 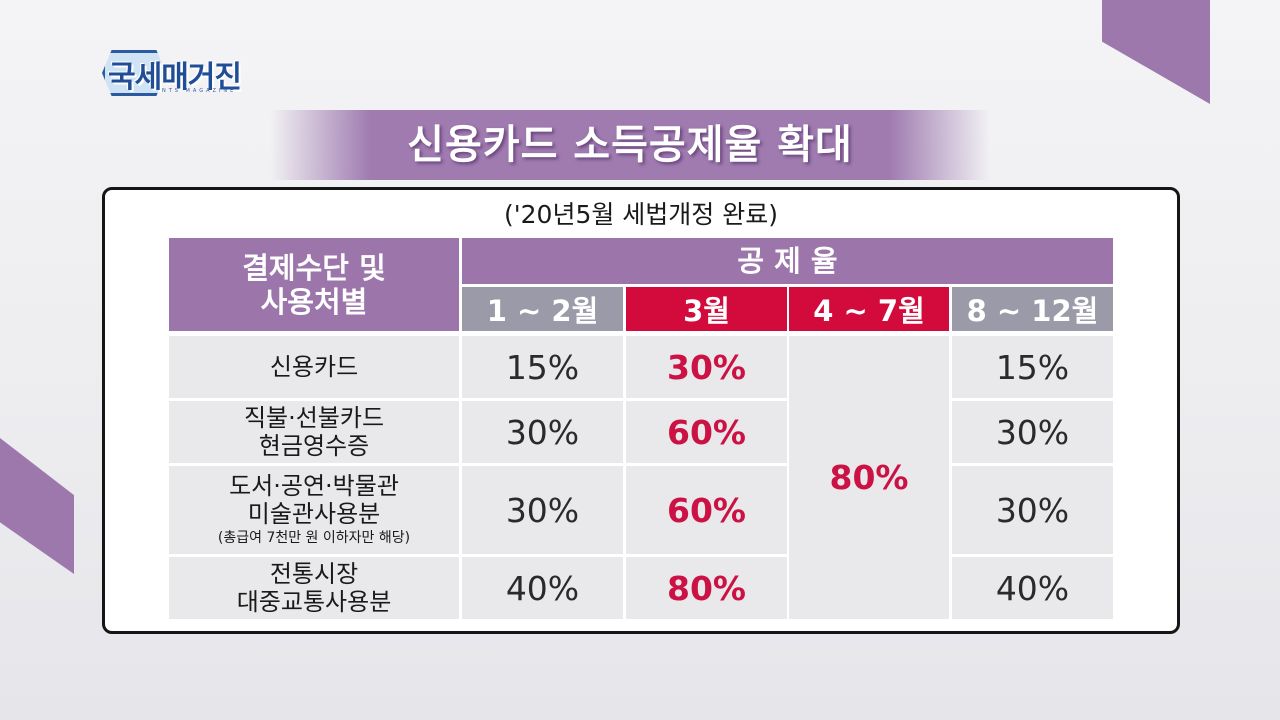 What do you see at coordinates (869, 309) in the screenshot?
I see `month-header-apr-jul: 4 ~ 7월` at bounding box center [869, 309].